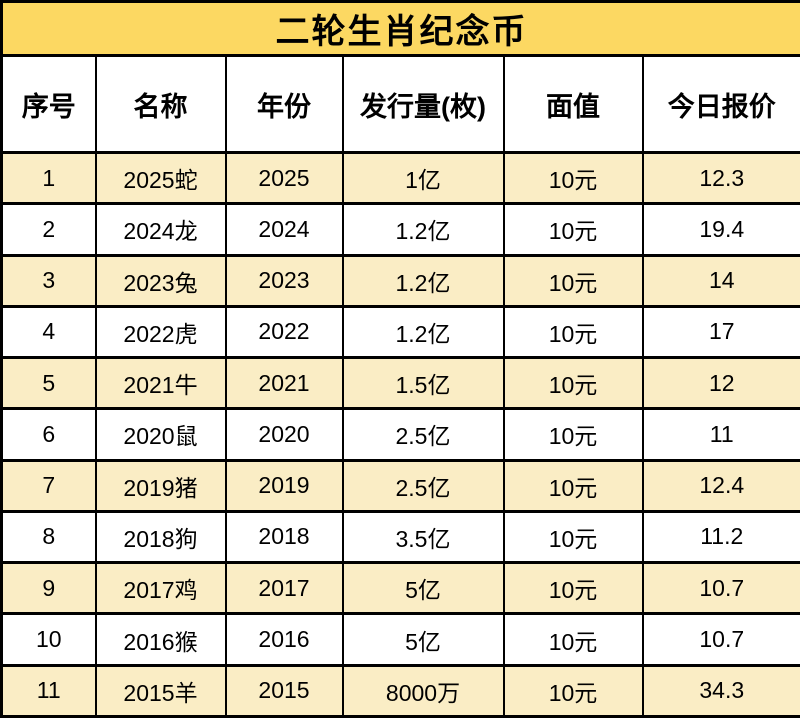  I want to click on table-cell: 2, so click(48, 229).